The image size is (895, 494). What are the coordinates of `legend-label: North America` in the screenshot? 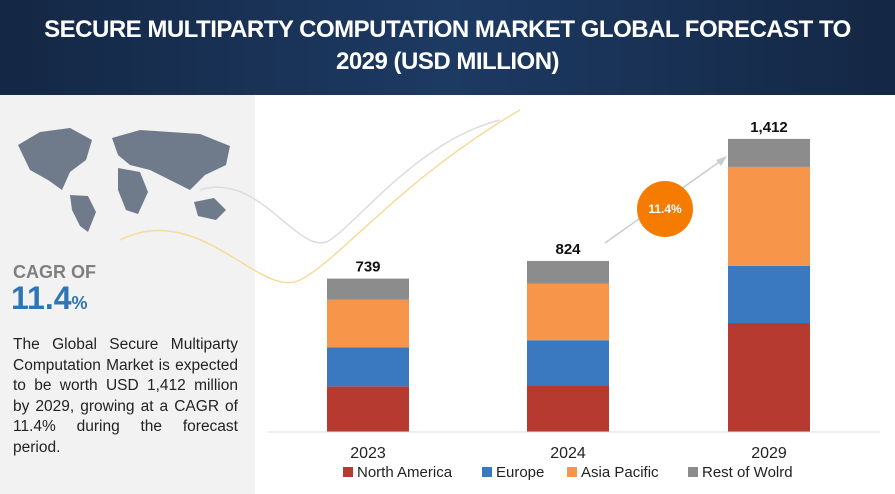 It's located at (405, 472).